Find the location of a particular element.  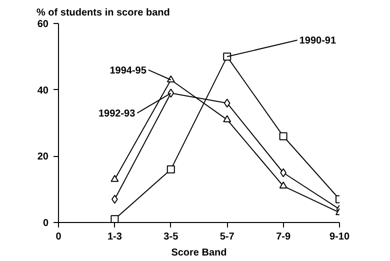

y-tick-label: 60 is located at coordinates (43, 24).